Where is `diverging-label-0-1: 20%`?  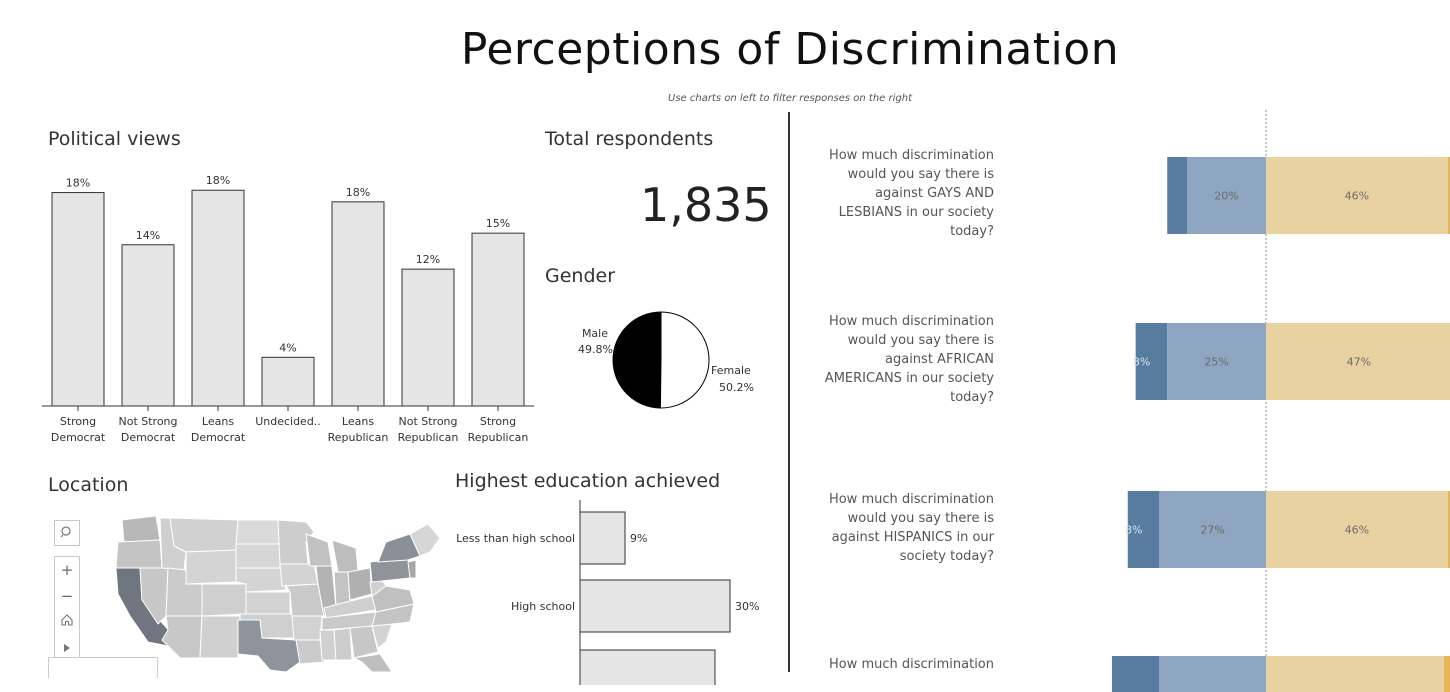
diverging-label-0-1: 20% is located at coordinates (1226, 196).